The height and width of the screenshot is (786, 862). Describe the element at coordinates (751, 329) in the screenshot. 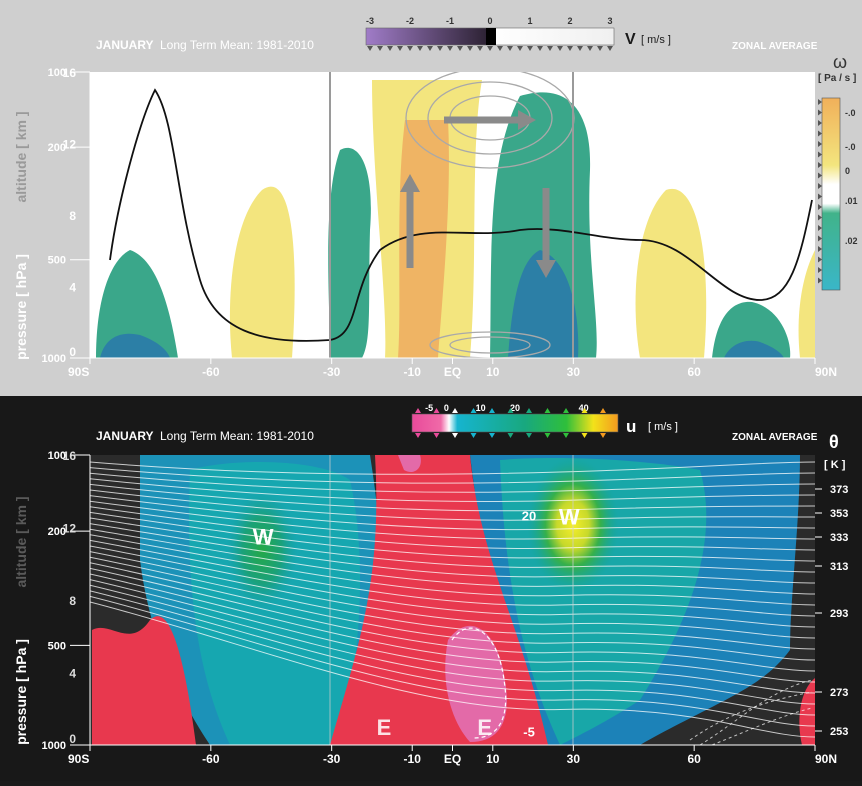

I see `omega-region-green-np` at that location.